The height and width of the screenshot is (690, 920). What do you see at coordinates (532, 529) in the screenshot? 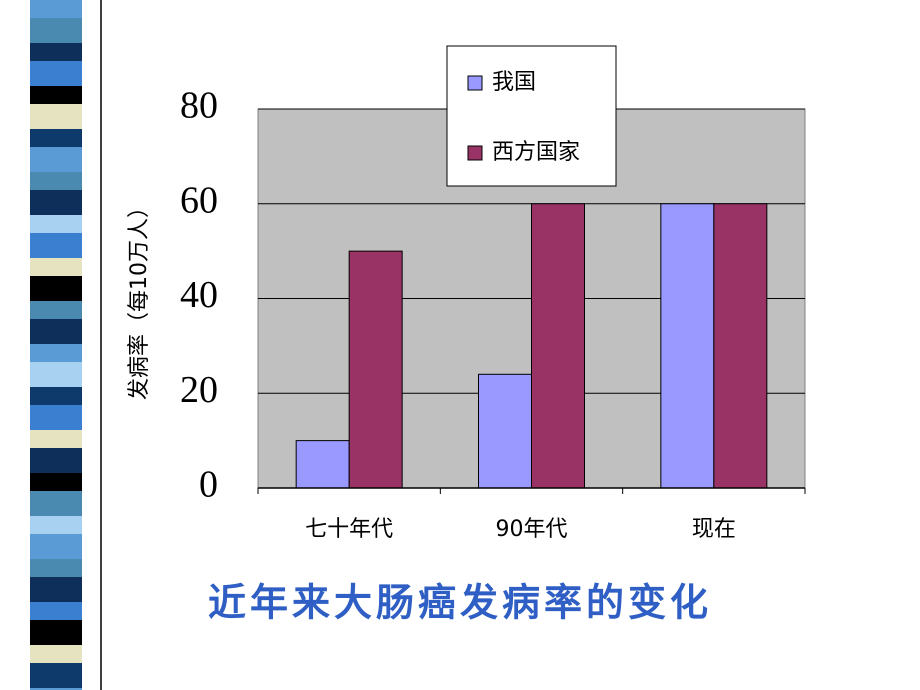
I see `x-tick-label: 90年代` at bounding box center [532, 529].